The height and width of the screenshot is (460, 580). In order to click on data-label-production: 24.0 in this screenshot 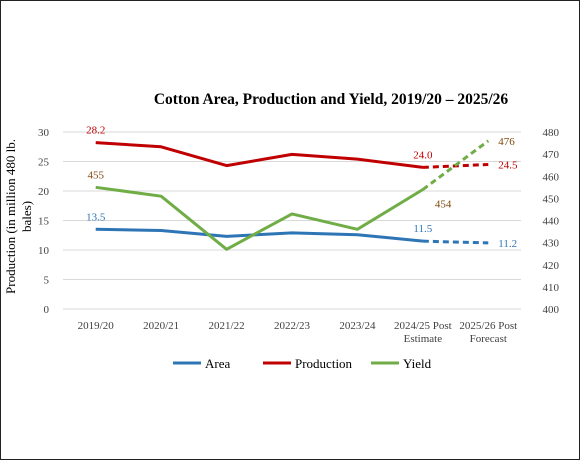, I will do `click(423, 155)`.